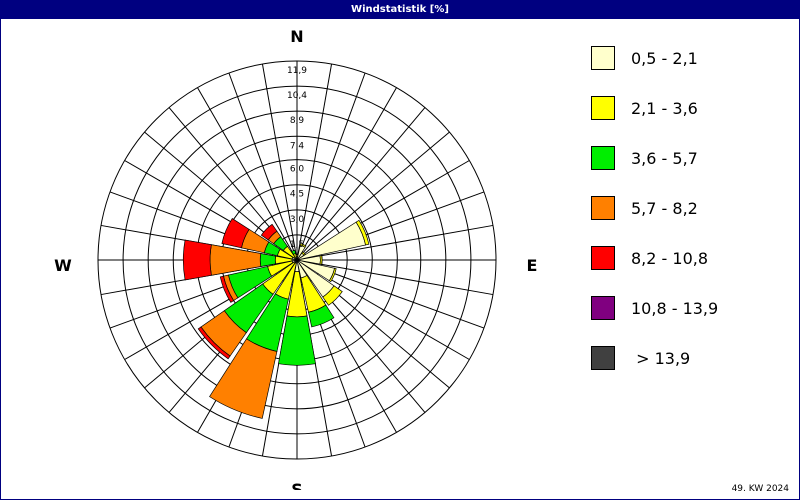 This screenshot has height=500, width=800. I want to click on radial-tick-label-2: 4,5, so click(297, 195).